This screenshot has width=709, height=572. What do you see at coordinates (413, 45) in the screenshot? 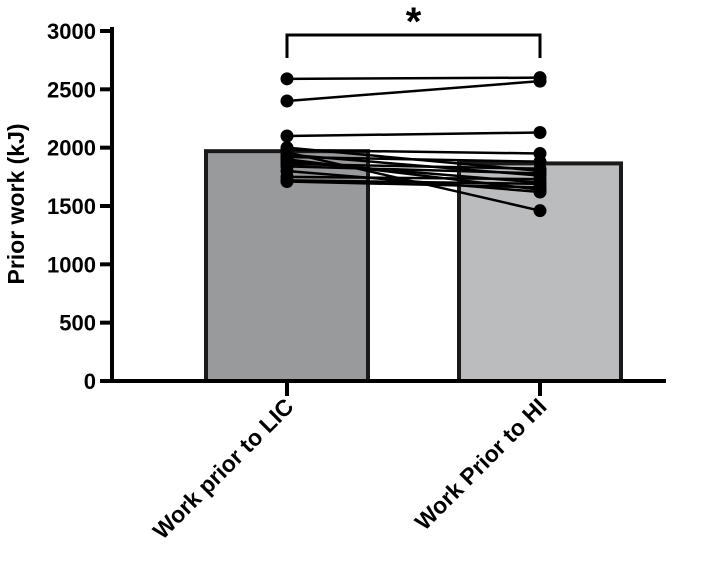
I see `bracket-line` at bounding box center [413, 45].